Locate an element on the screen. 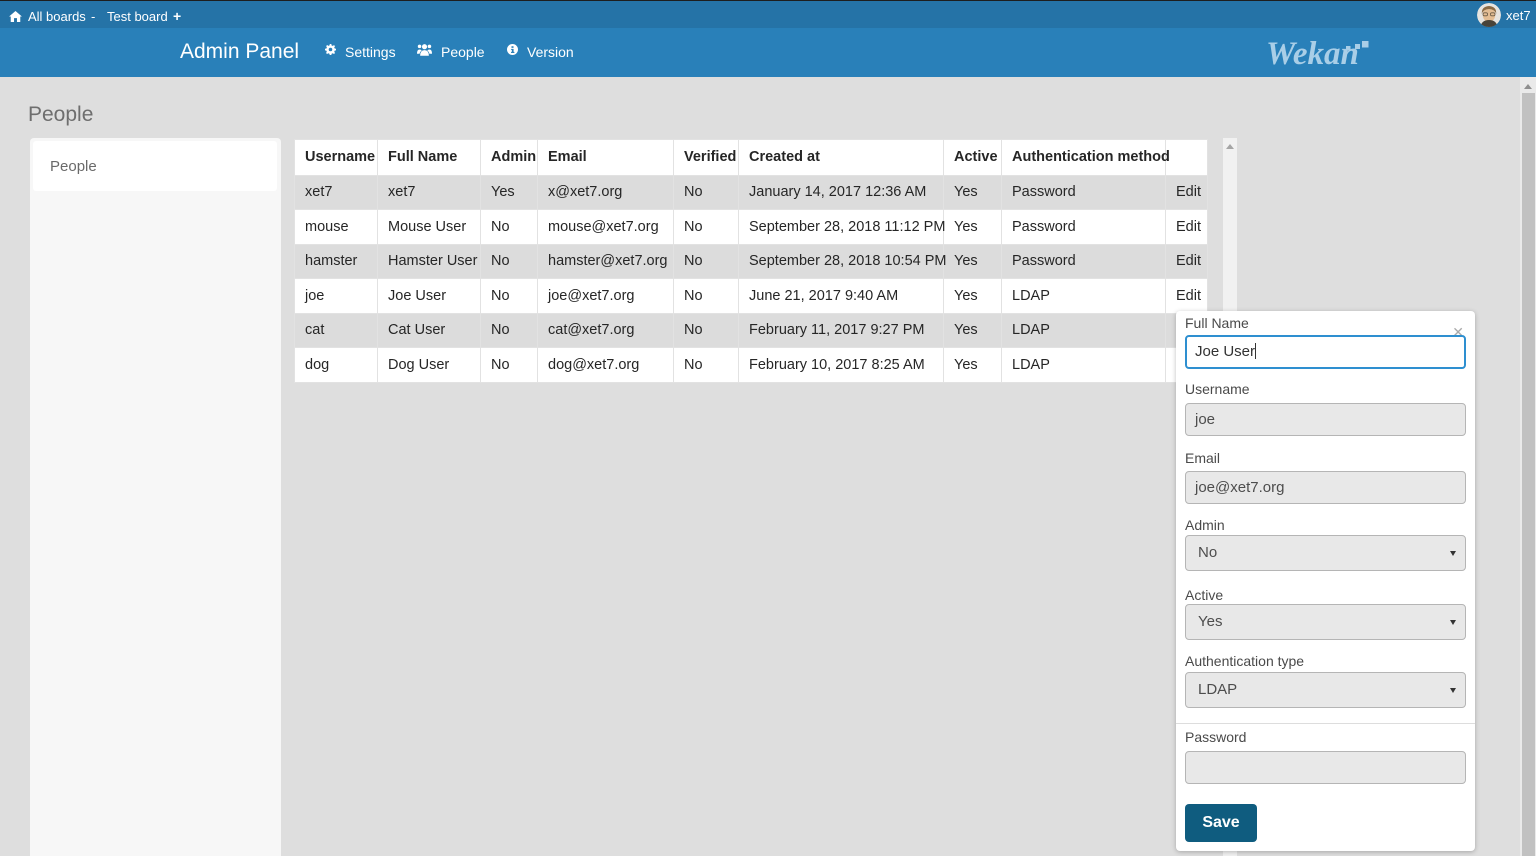 This screenshot has width=1536, height=856. svg-text: Wekan is located at coordinates (1312, 54).